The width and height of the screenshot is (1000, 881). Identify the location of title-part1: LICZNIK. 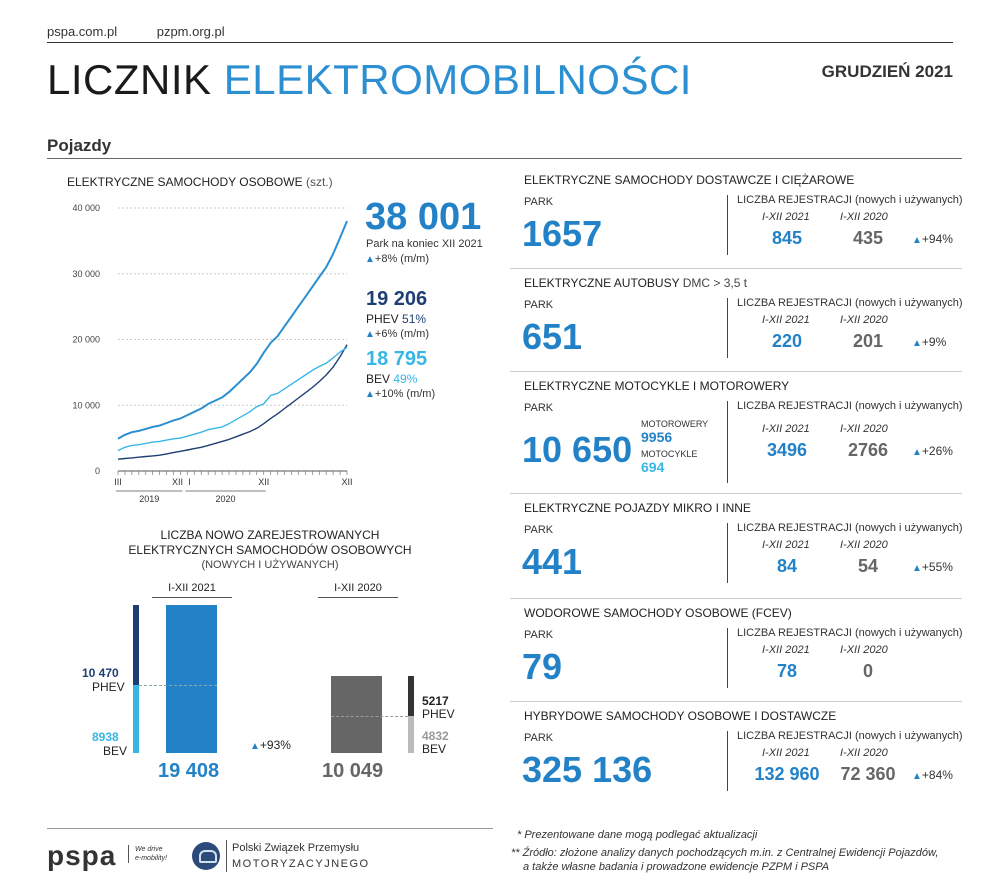
(129, 79).